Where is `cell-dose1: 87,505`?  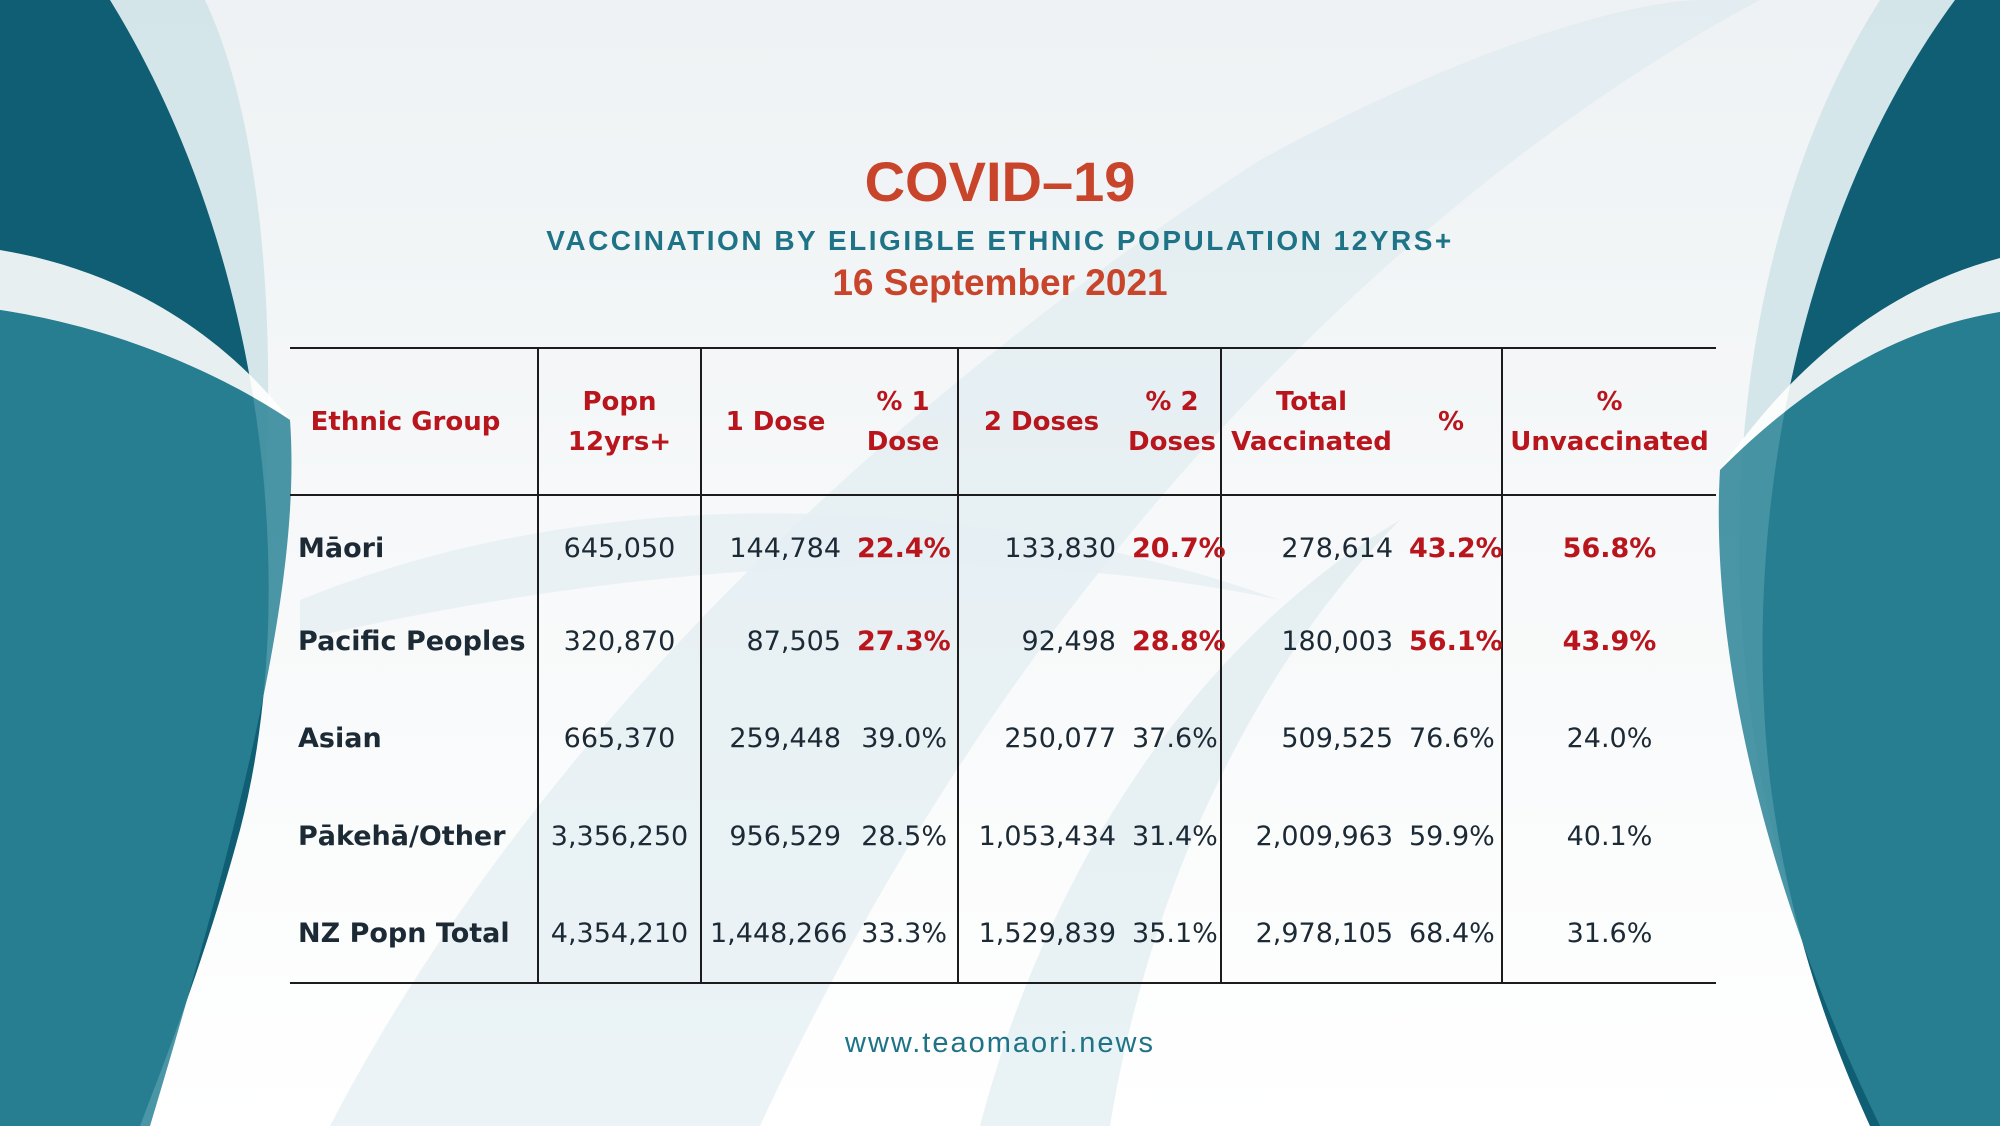 cell-dose1: 87,505 is located at coordinates (774, 641).